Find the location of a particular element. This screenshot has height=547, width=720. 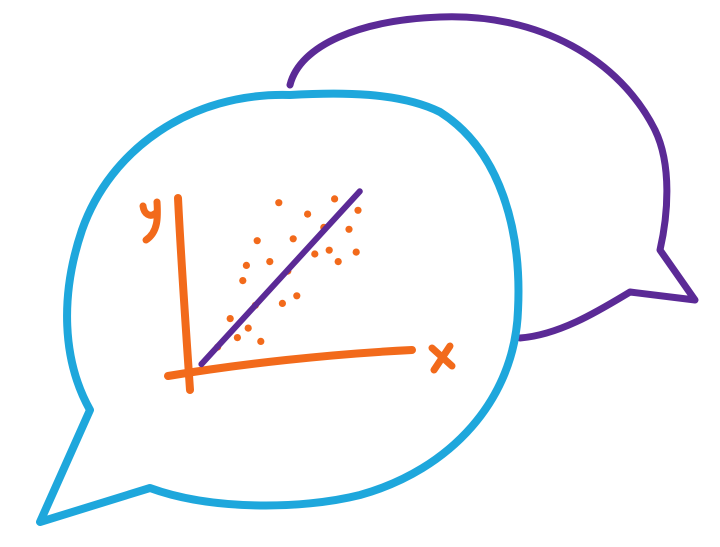

x-axis-line is located at coordinates (290, 363).